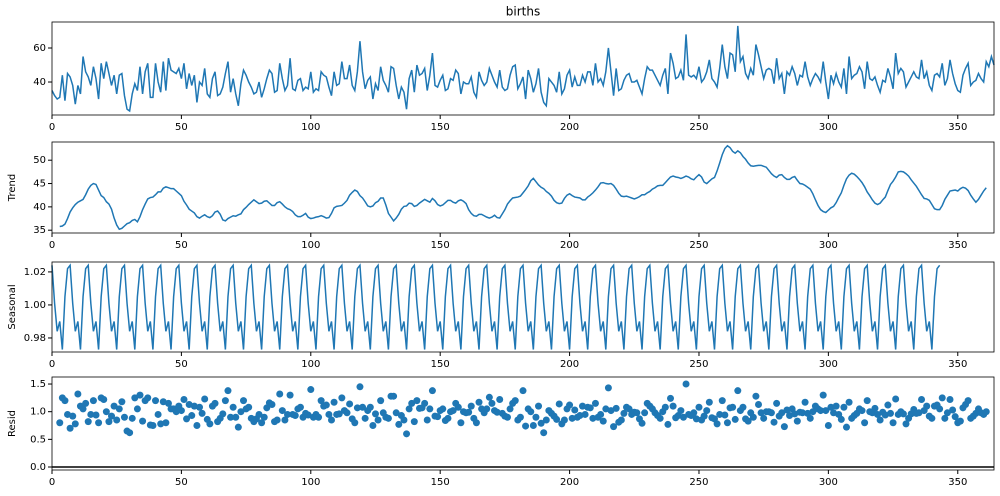 This screenshot has height=496, width=1000. What do you see at coordinates (52, 245) in the screenshot?
I see `x-tick-label: 0` at bounding box center [52, 245].